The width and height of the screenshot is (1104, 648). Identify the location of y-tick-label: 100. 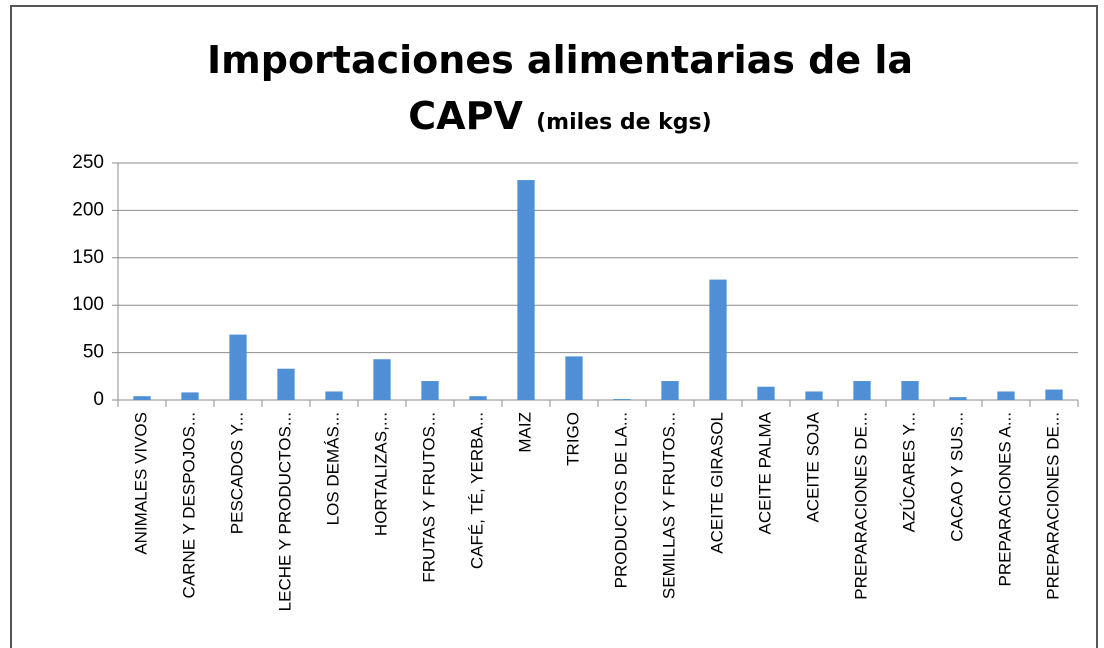
(88, 304).